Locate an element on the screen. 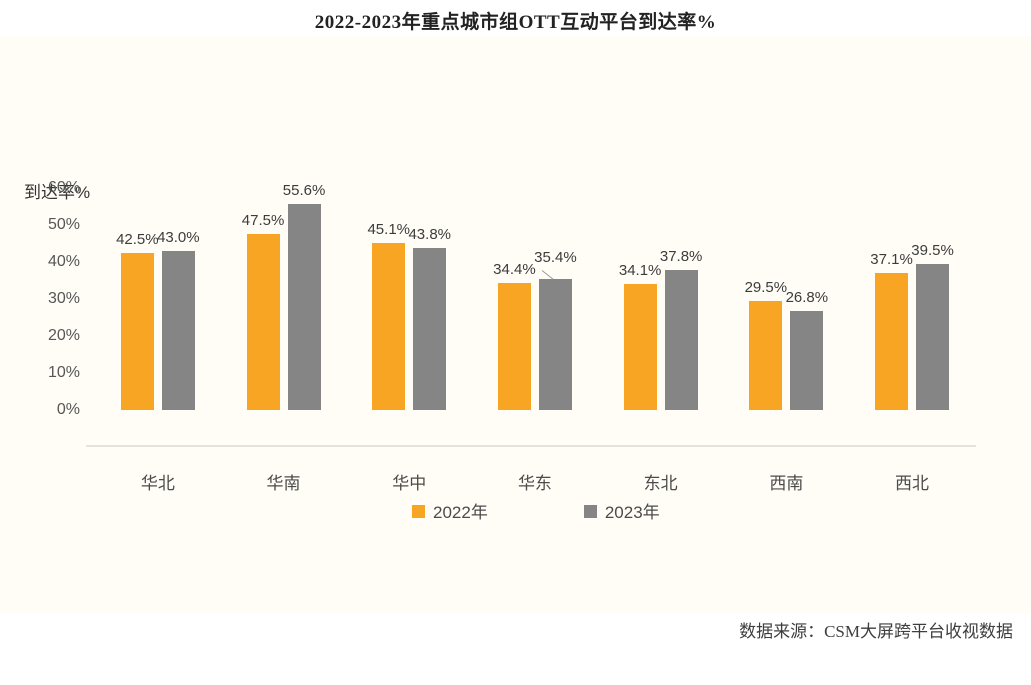 The image size is (1031, 685). value-label-2023年-西南: 26.8% is located at coordinates (807, 297).